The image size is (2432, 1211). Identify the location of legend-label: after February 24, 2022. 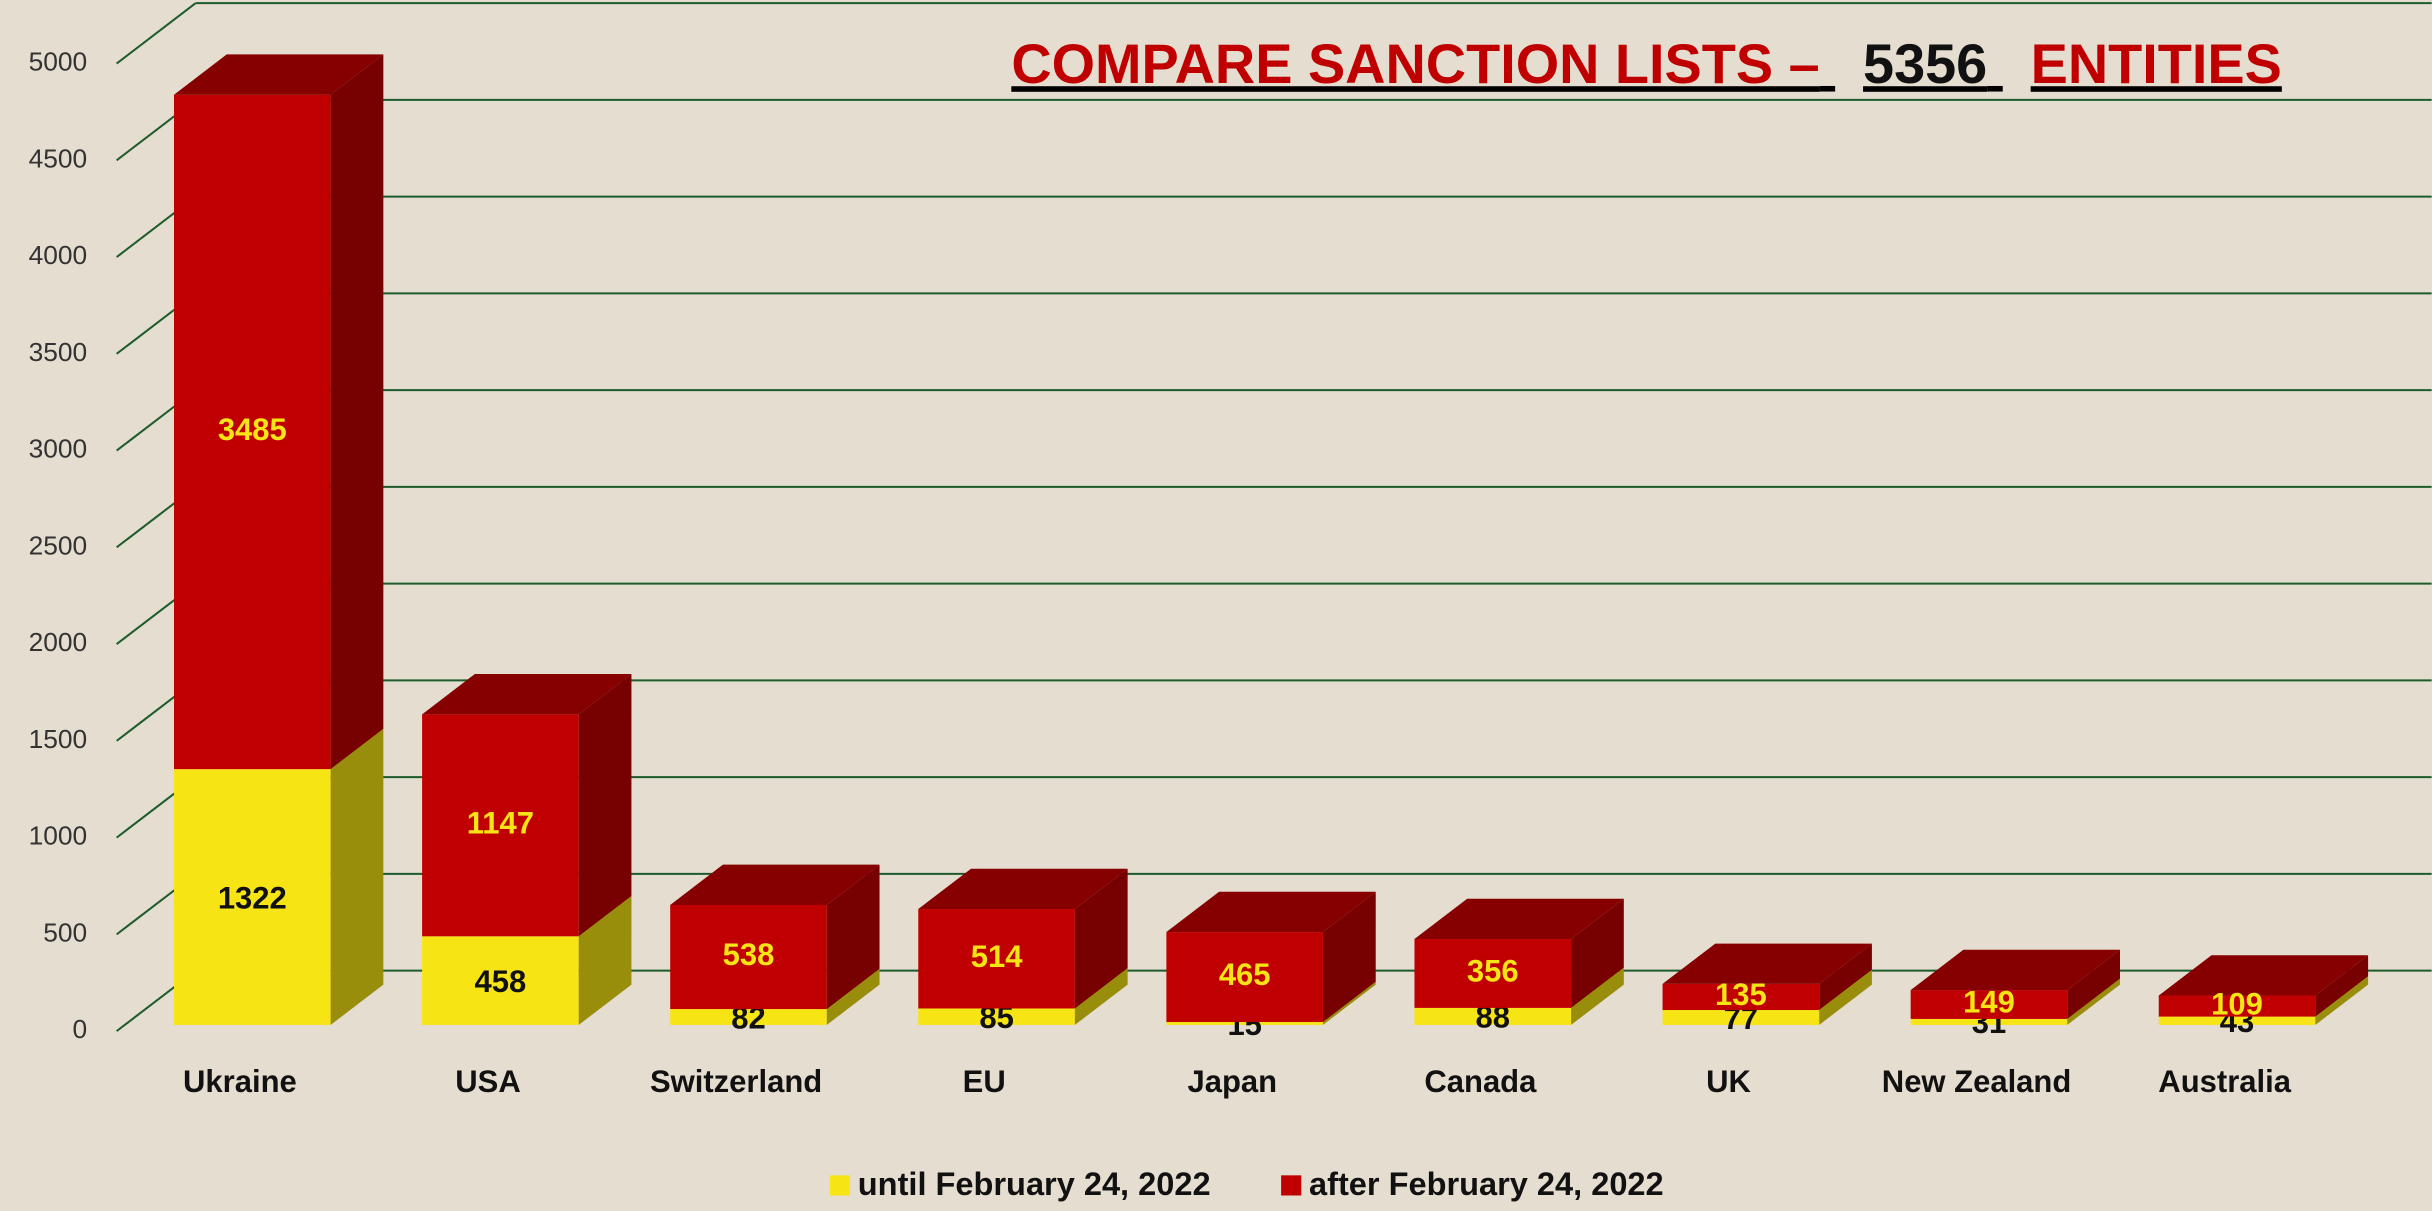
(1486, 1184).